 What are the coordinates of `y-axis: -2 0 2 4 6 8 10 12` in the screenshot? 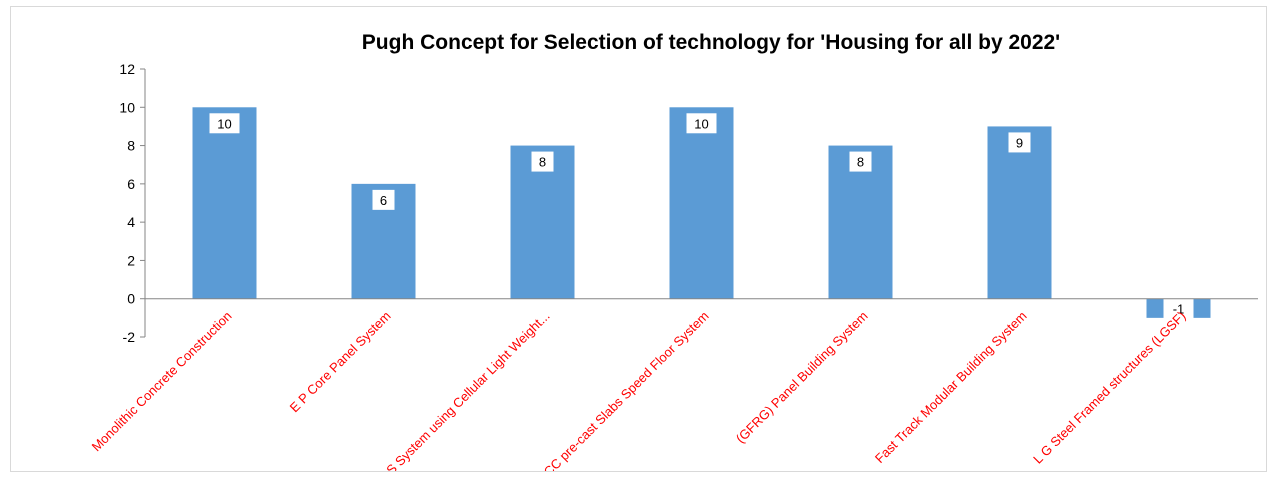 It's located at (132, 203).